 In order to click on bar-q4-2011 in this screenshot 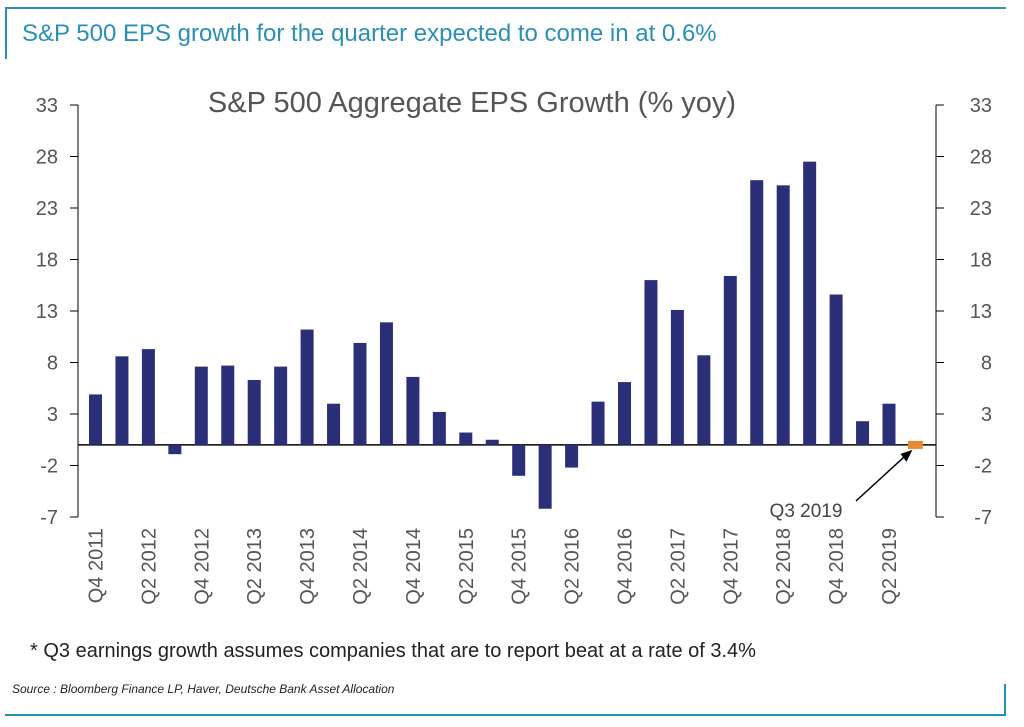, I will do `click(95, 419)`.